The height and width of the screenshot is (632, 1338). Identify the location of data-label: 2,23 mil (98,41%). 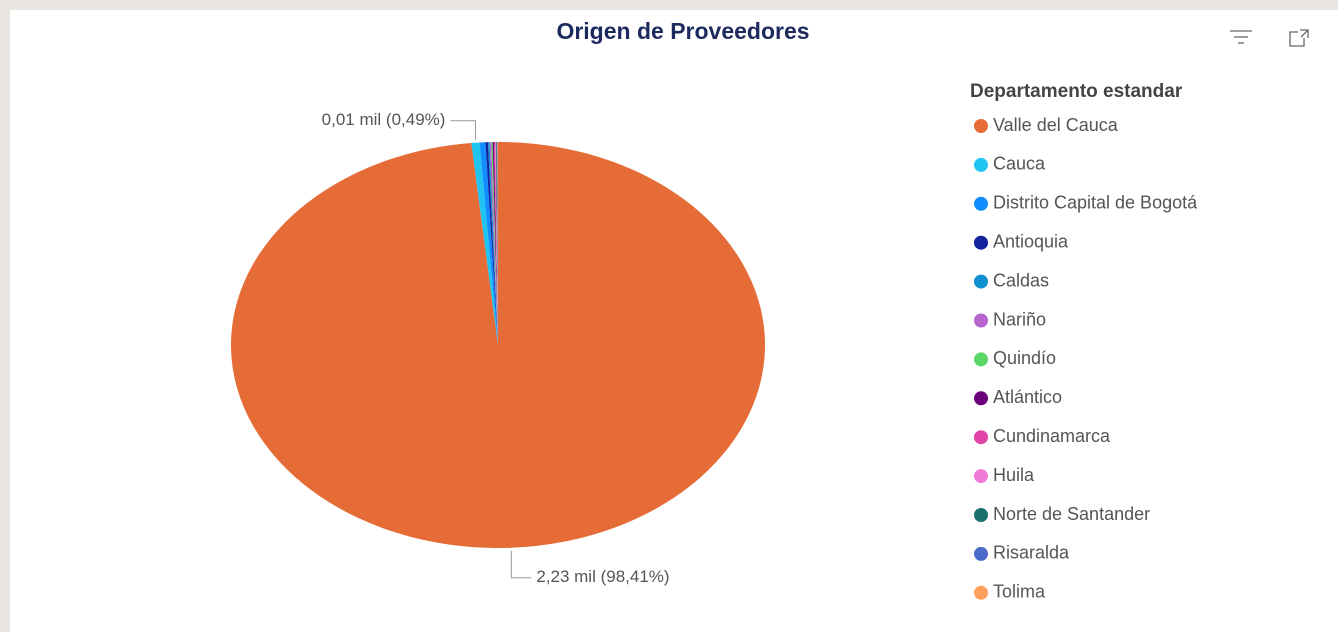
(602, 576).